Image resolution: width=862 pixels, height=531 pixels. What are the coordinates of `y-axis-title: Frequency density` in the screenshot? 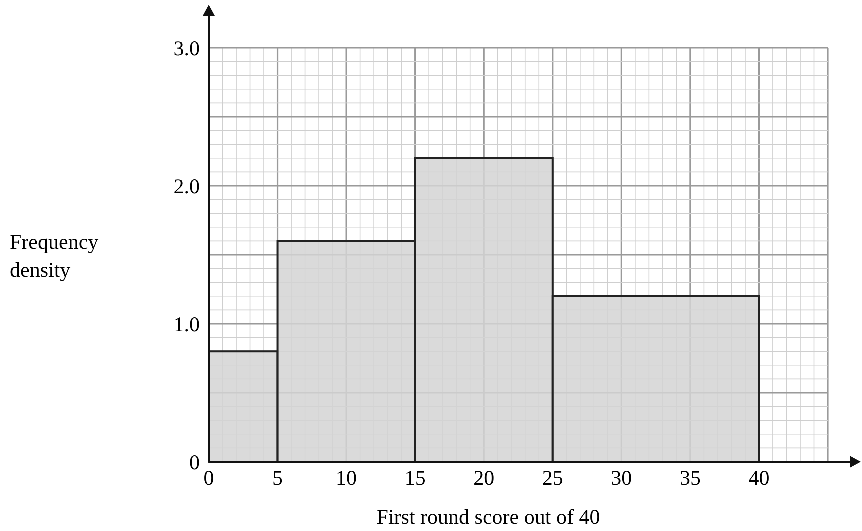 It's located at (55, 256).